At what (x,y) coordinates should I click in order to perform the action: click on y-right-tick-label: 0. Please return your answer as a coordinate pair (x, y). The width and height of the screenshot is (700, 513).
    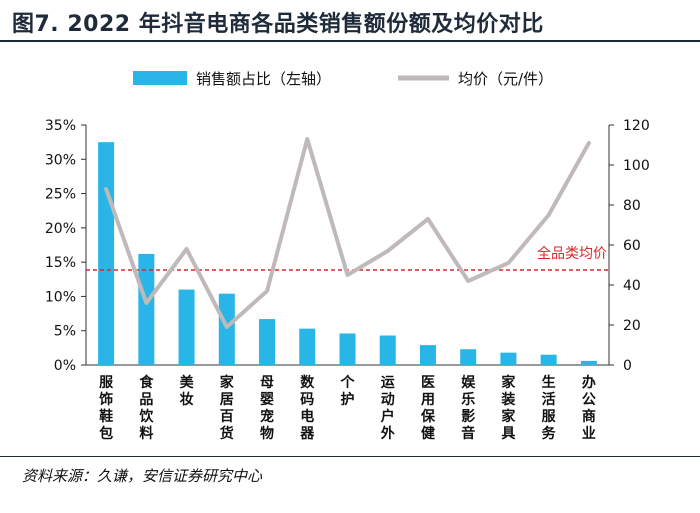
    Looking at the image, I should click on (627, 366).